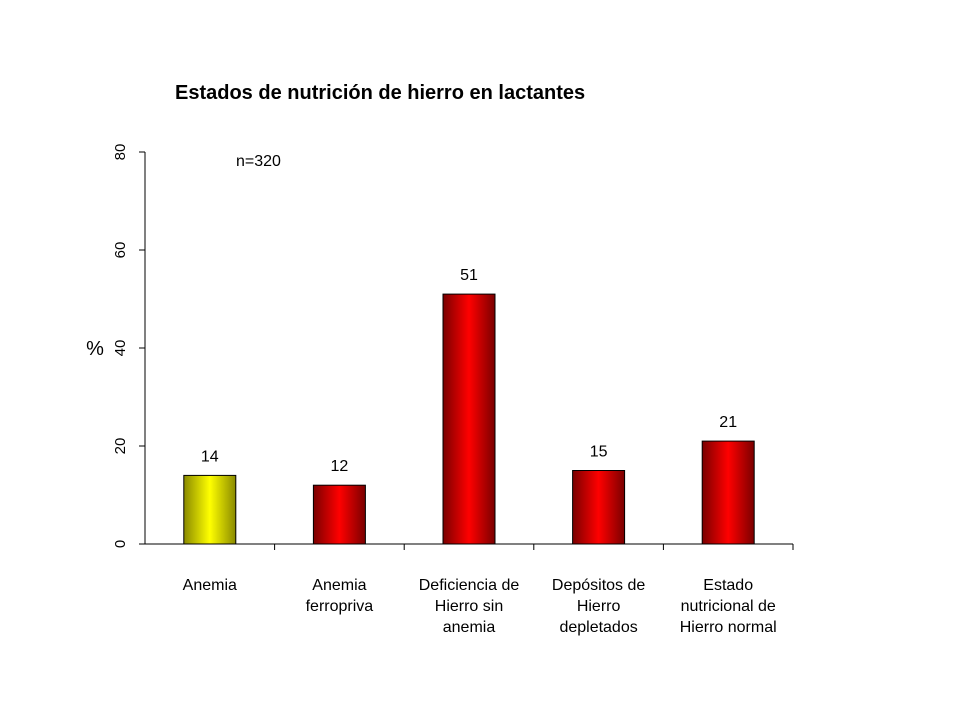  What do you see at coordinates (728, 422) in the screenshot?
I see `bar-value-label: 21` at bounding box center [728, 422].